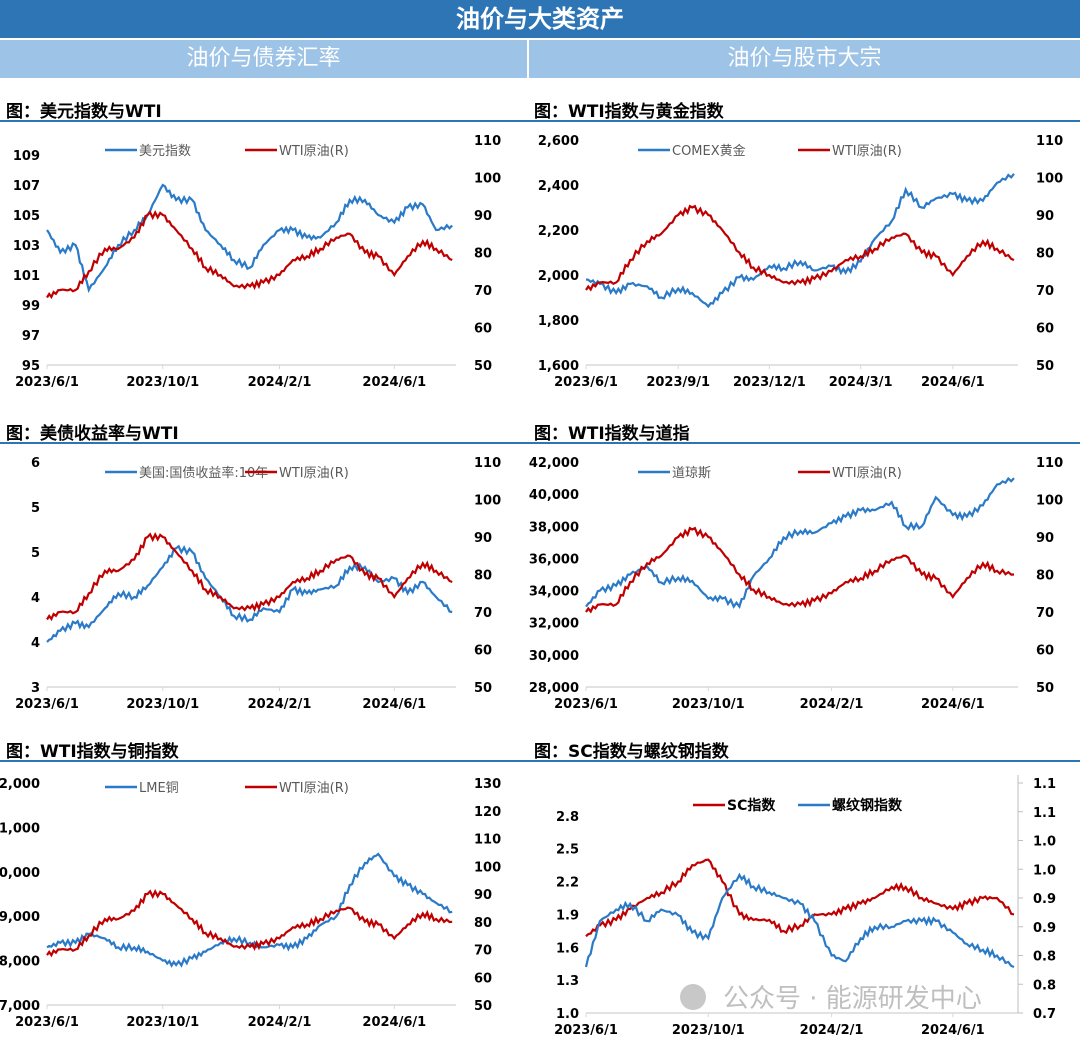  What do you see at coordinates (558, 321) in the screenshot?
I see `y-left-tick-label: 1,800` at bounding box center [558, 321].